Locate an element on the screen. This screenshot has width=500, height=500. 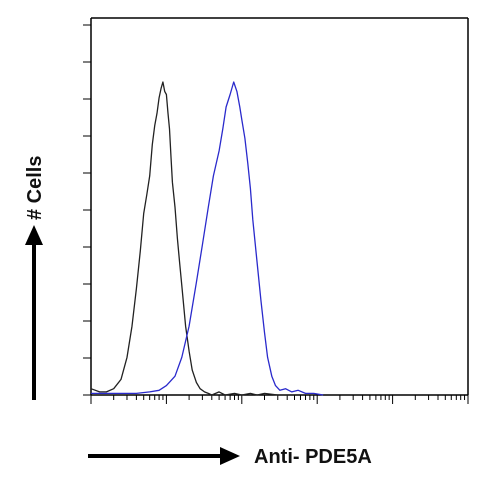
x-axis-arrow is located at coordinates (164, 456).